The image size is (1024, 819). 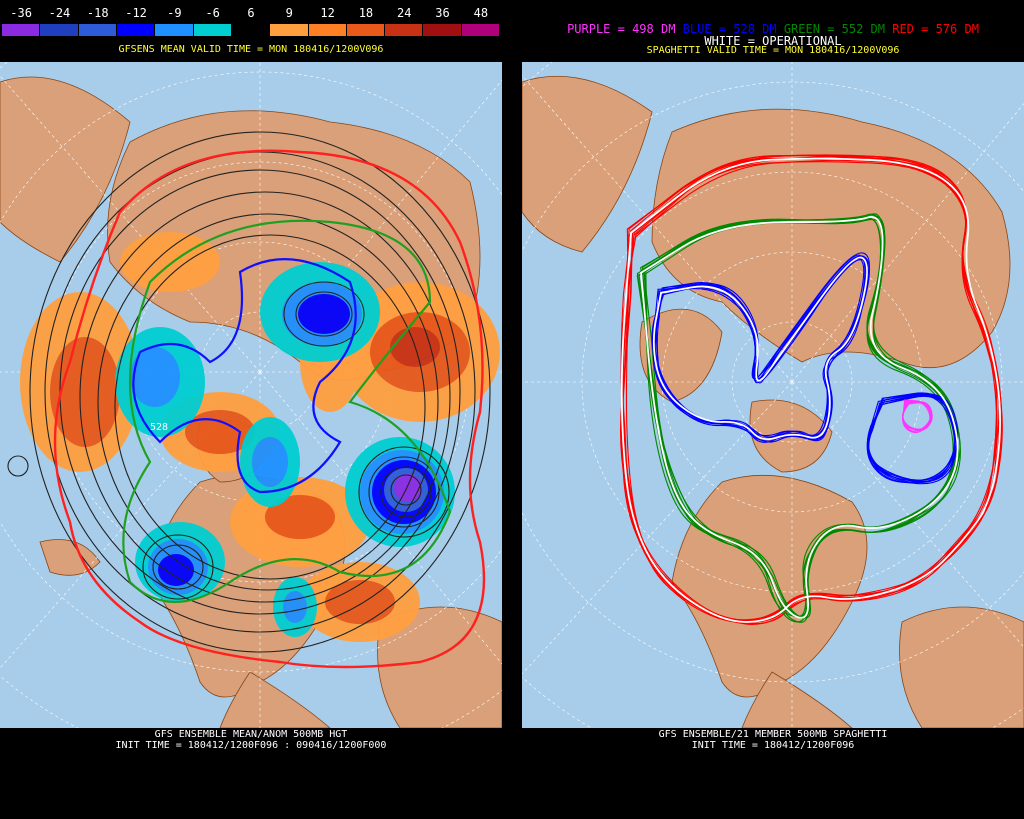 I want to click on colorbar-tick-label: -24, so click(x=59, y=13).